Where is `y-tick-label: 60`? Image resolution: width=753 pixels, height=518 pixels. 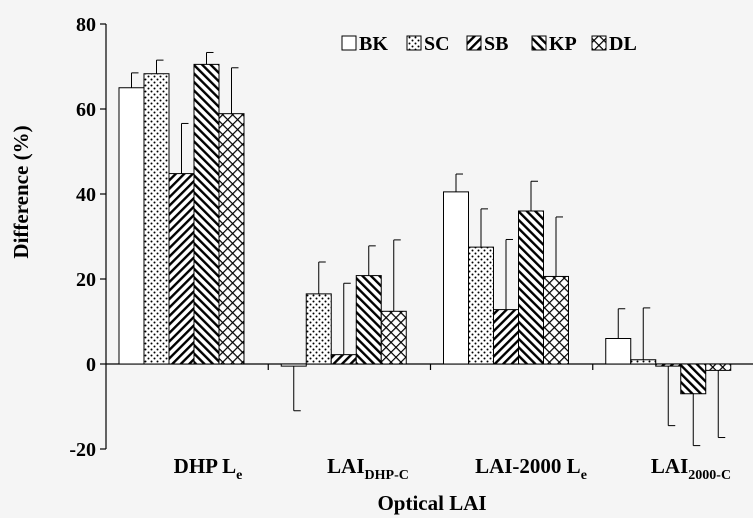 y-tick-label: 60 is located at coordinates (86, 110).